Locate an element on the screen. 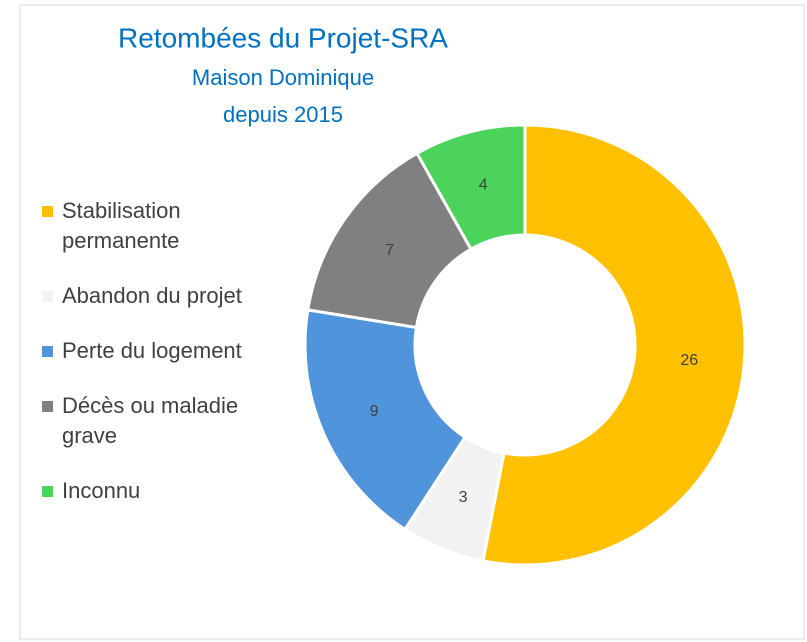 This screenshot has height=642, width=807. data-label: 7 is located at coordinates (389, 250).